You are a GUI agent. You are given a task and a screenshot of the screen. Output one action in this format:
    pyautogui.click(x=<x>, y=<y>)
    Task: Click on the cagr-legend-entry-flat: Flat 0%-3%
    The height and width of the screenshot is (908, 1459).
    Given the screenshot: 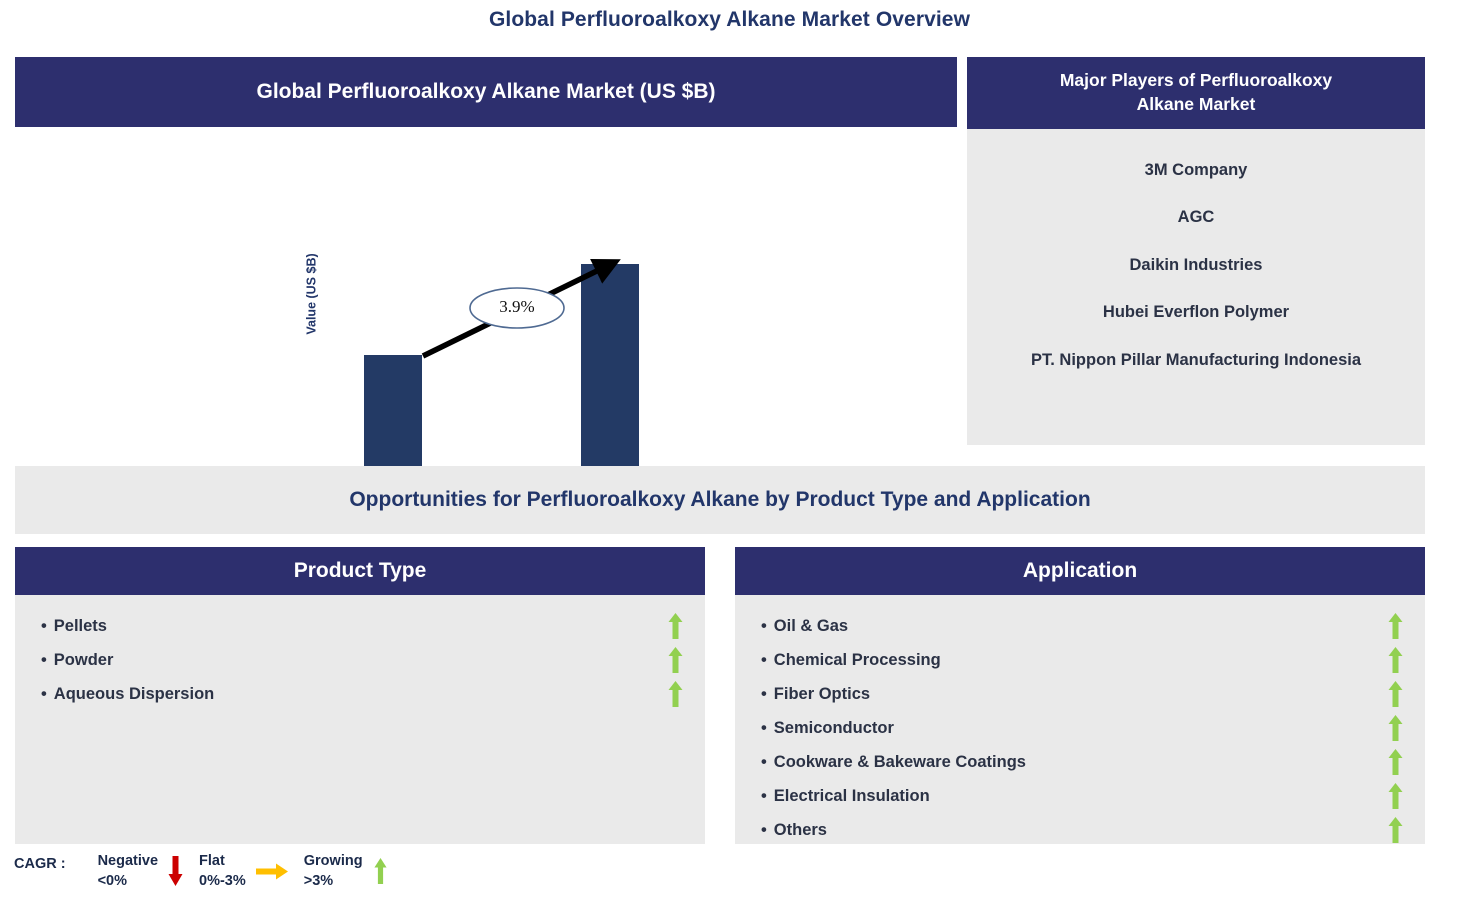 What is the action you would take?
    pyautogui.click(x=248, y=871)
    